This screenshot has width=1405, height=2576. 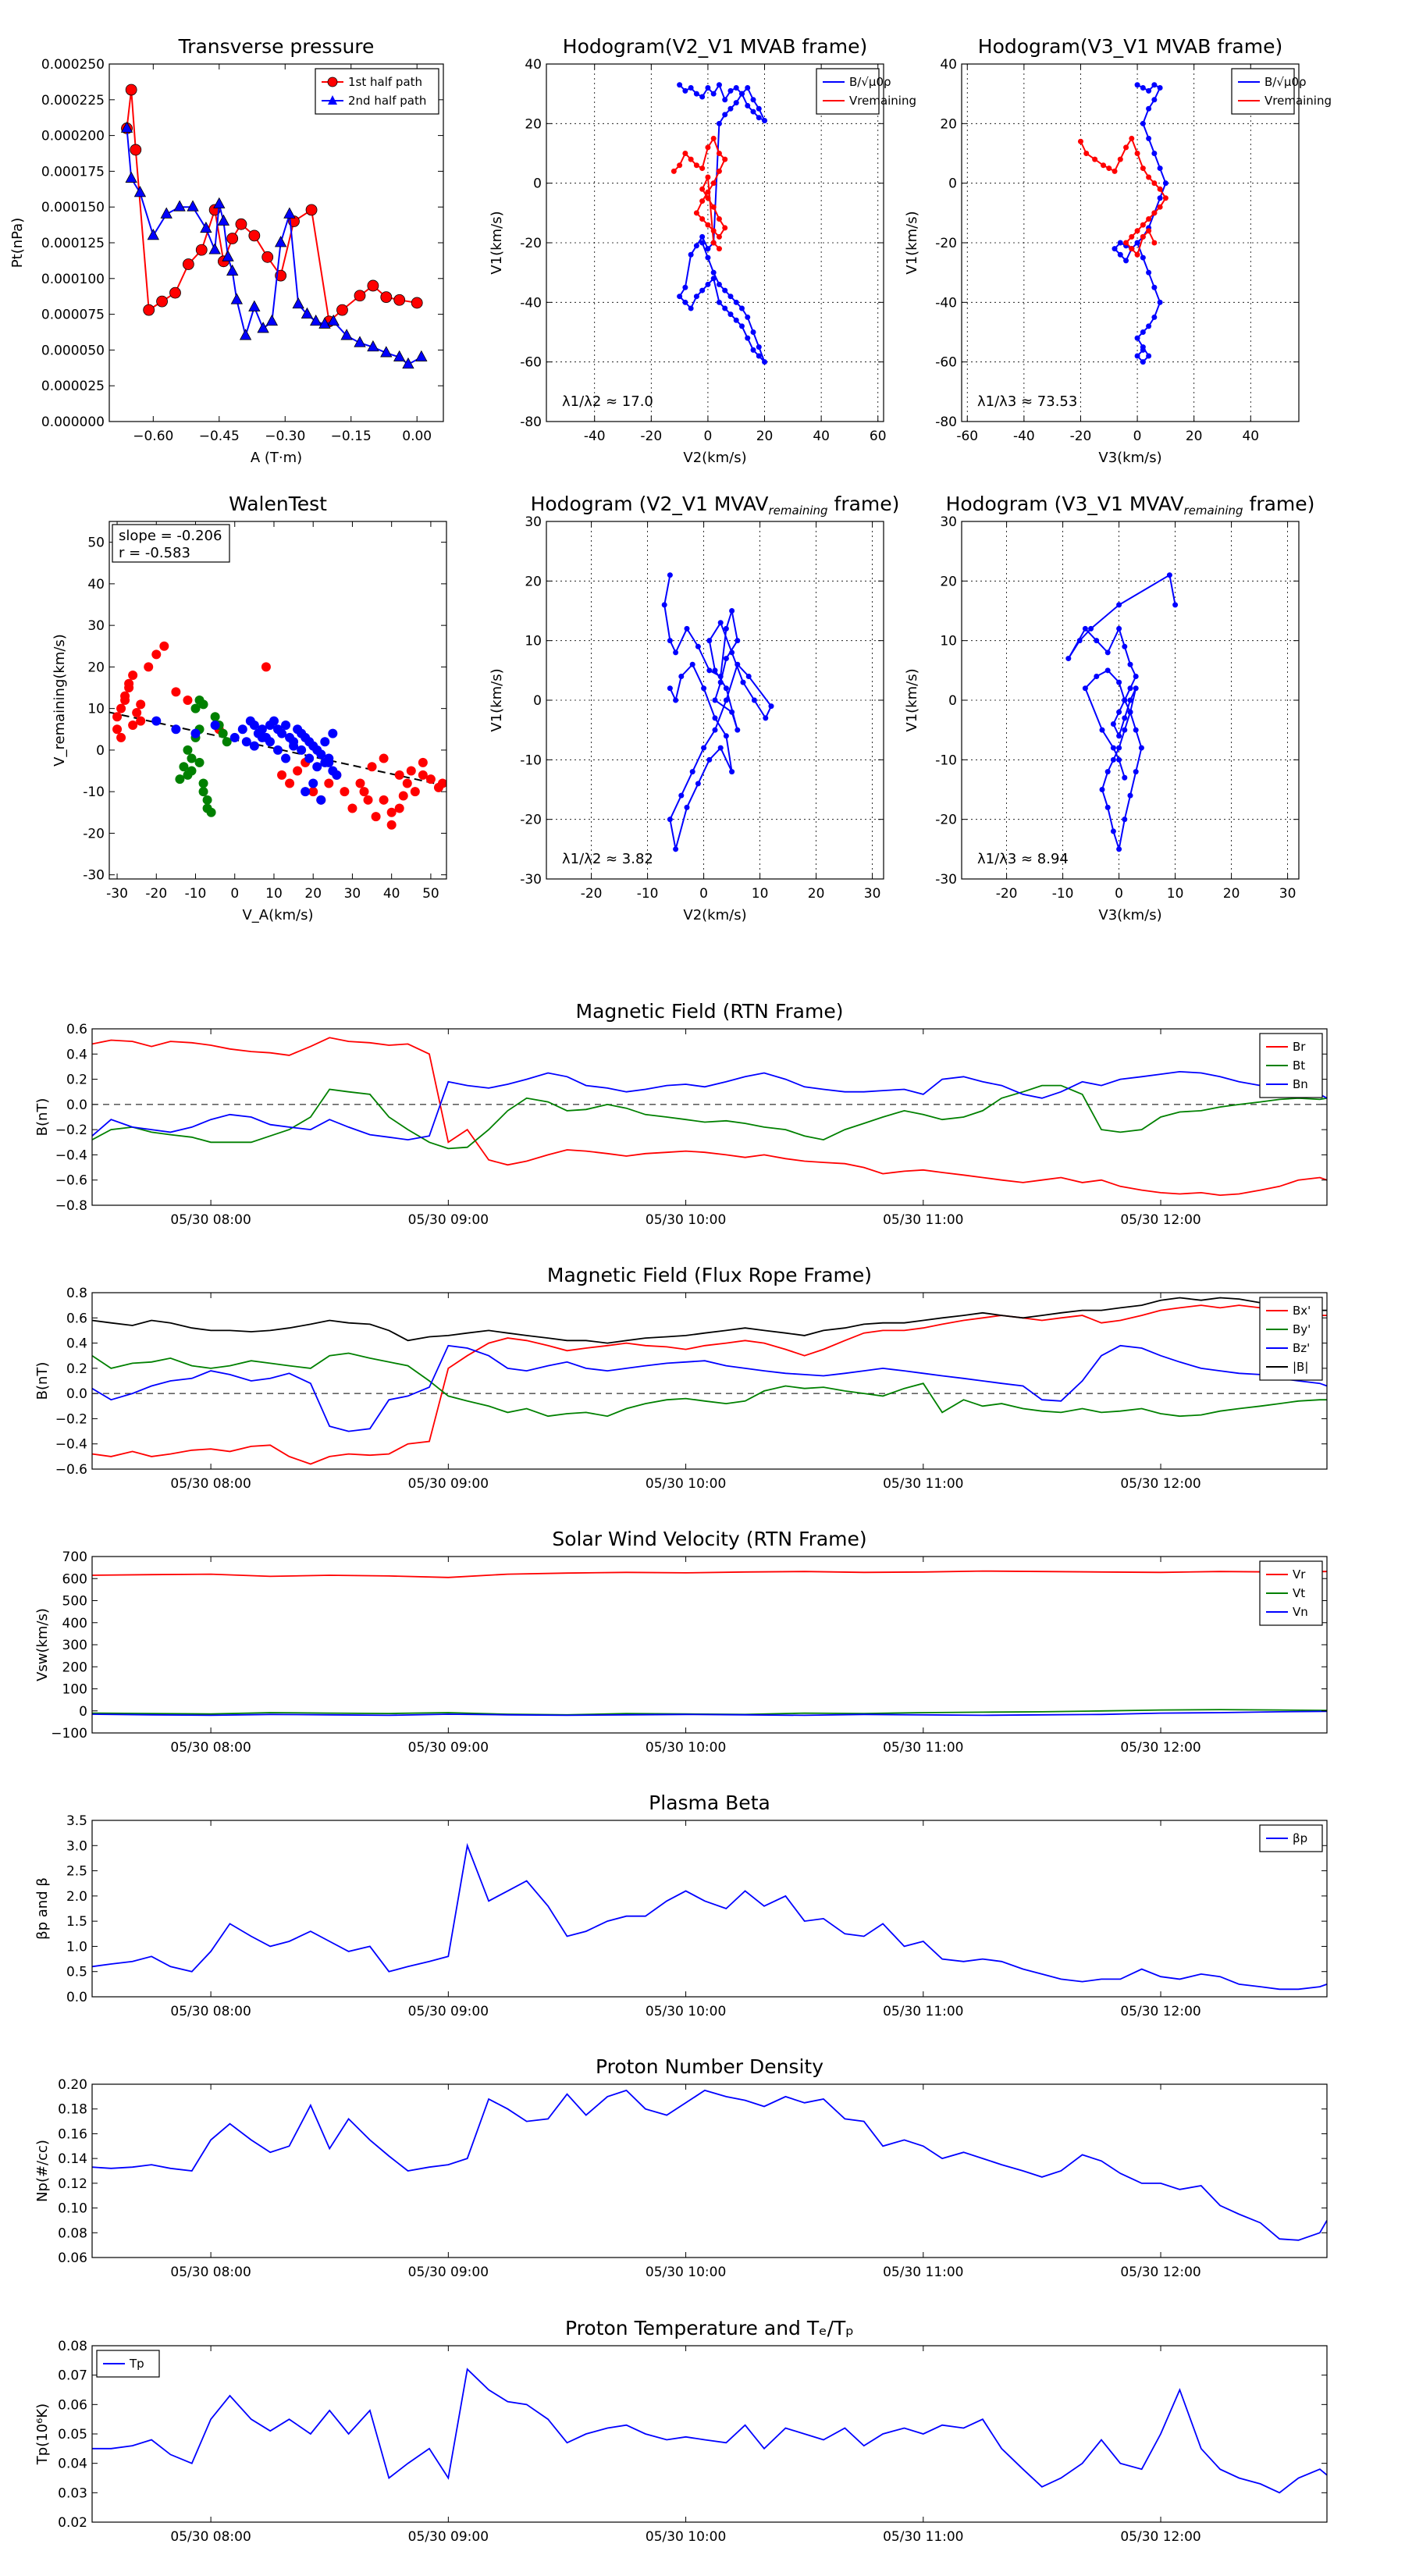 I want to click on y-tick-label: 0.14, so click(x=72, y=2159).